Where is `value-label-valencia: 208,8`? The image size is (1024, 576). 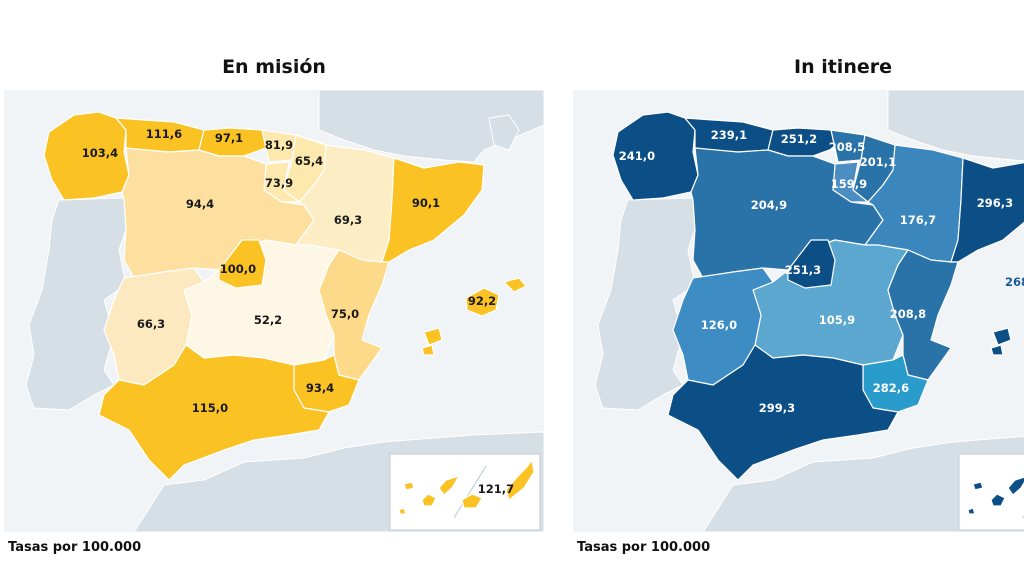 value-label-valencia: 208,8 is located at coordinates (908, 314).